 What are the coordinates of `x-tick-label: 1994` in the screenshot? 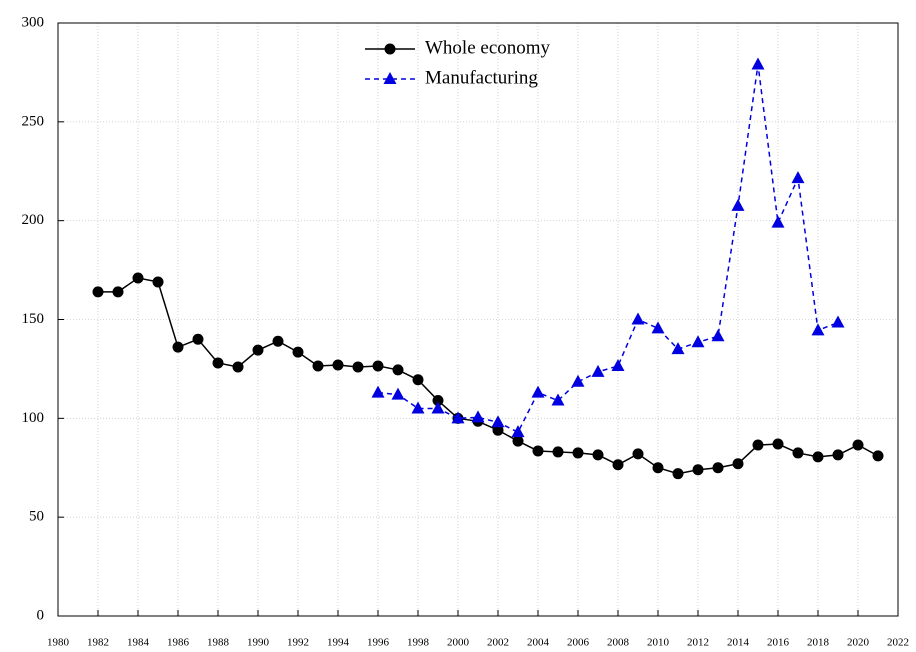 It's located at (338, 643).